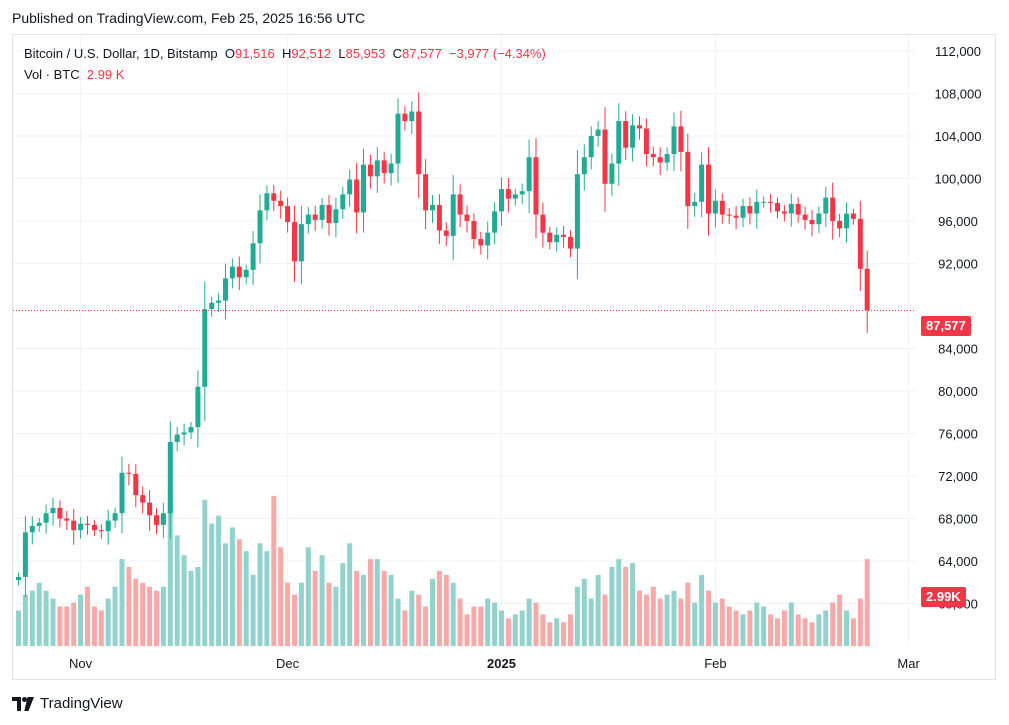  I want to click on y-tick-label: 76,000, so click(958, 433).